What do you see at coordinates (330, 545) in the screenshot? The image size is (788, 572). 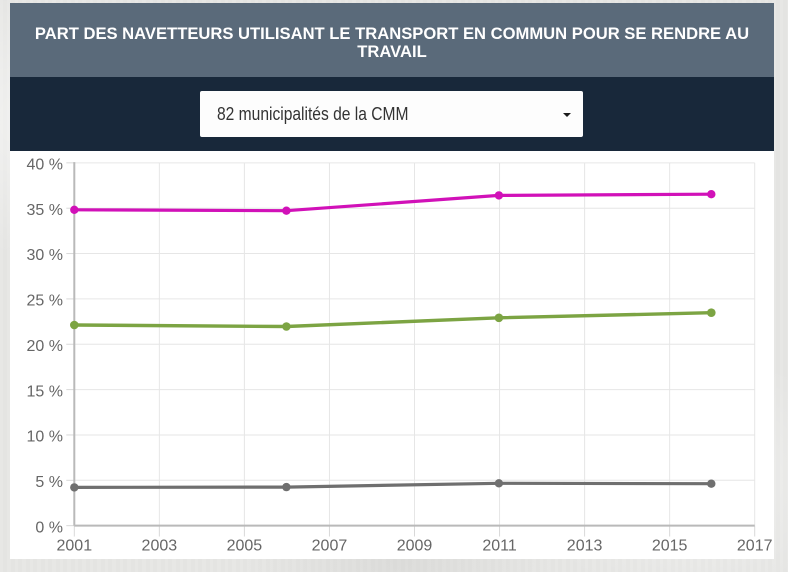 I see `svg-text: 2007` at bounding box center [330, 545].